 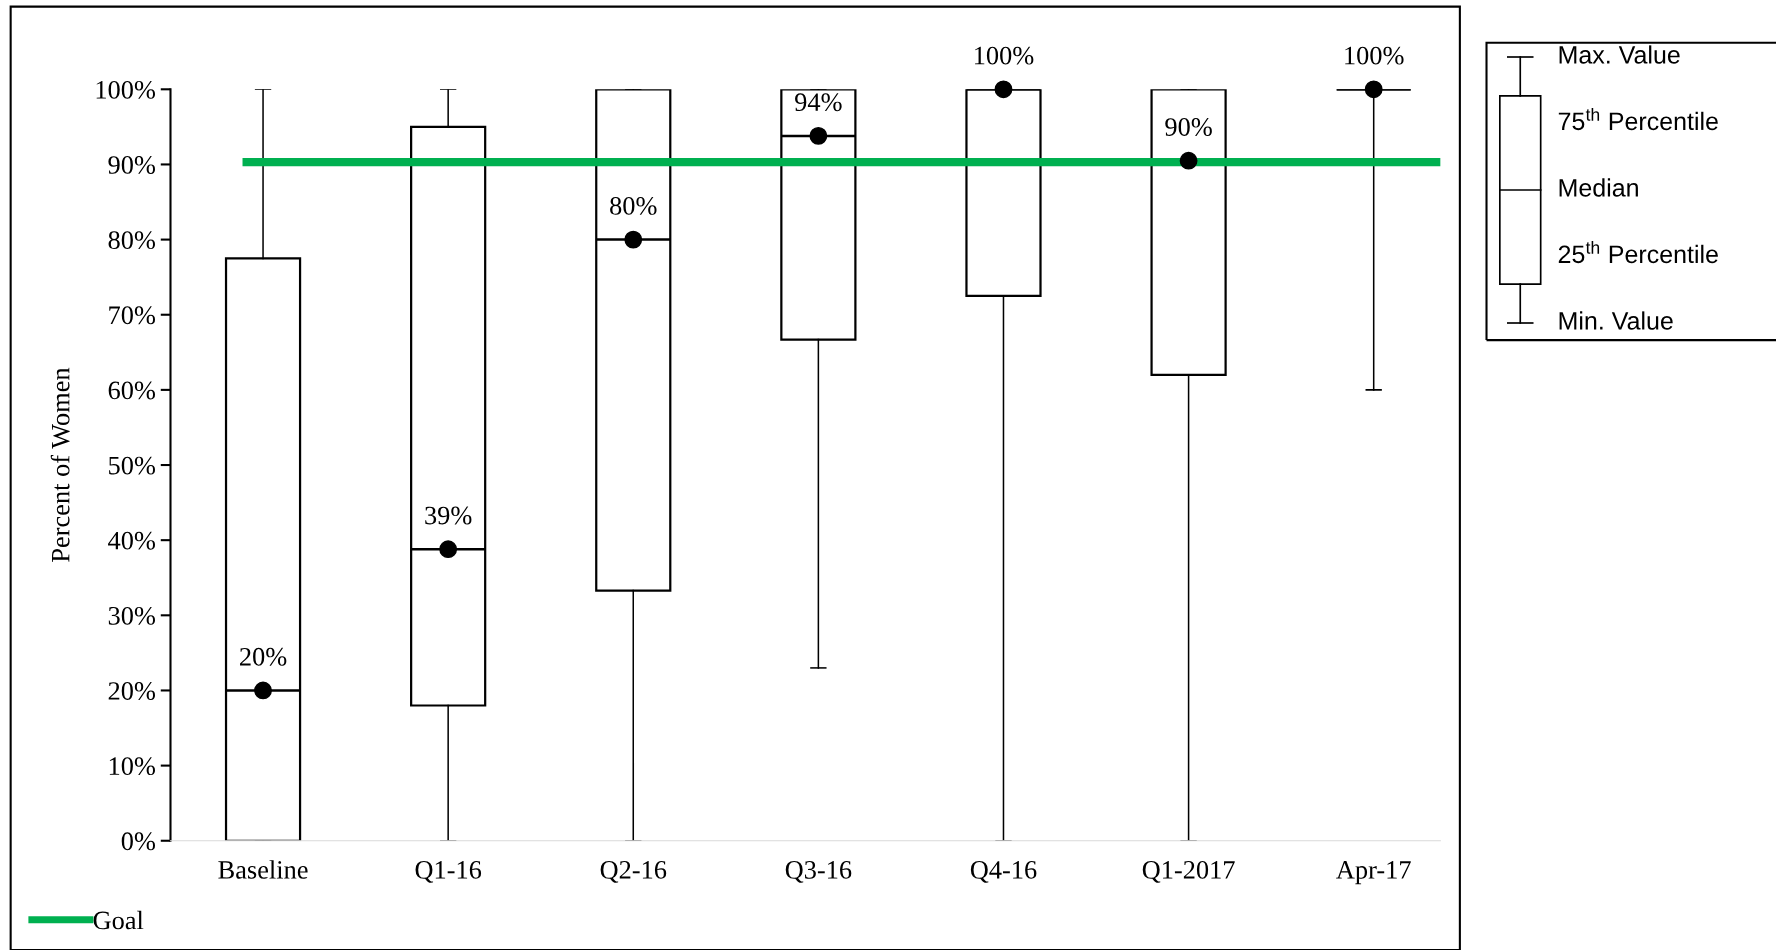 What do you see at coordinates (633, 872) in the screenshot?
I see `x-tick-label: Q2-16` at bounding box center [633, 872].